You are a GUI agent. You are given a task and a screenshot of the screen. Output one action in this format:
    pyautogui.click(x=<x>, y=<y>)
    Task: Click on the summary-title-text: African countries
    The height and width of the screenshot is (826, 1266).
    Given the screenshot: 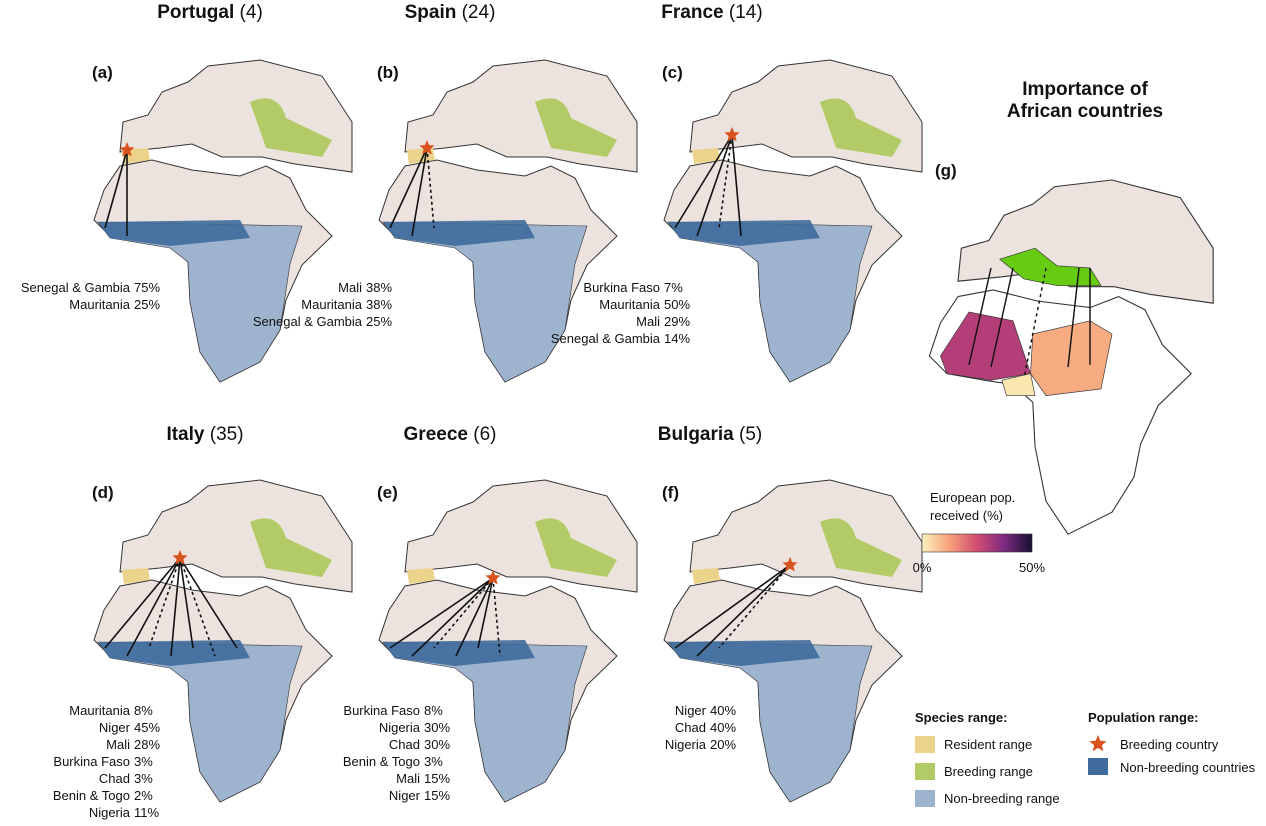 What is the action you would take?
    pyautogui.click(x=1085, y=111)
    